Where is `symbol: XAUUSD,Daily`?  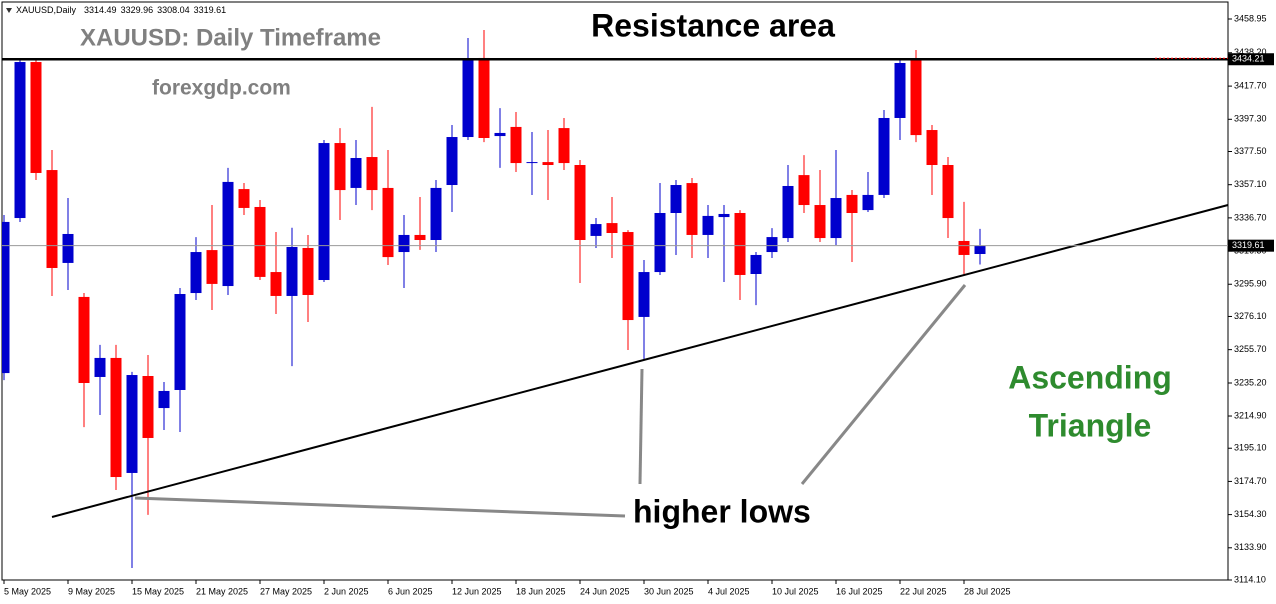
symbol: XAUUSD,Daily is located at coordinates (46, 10).